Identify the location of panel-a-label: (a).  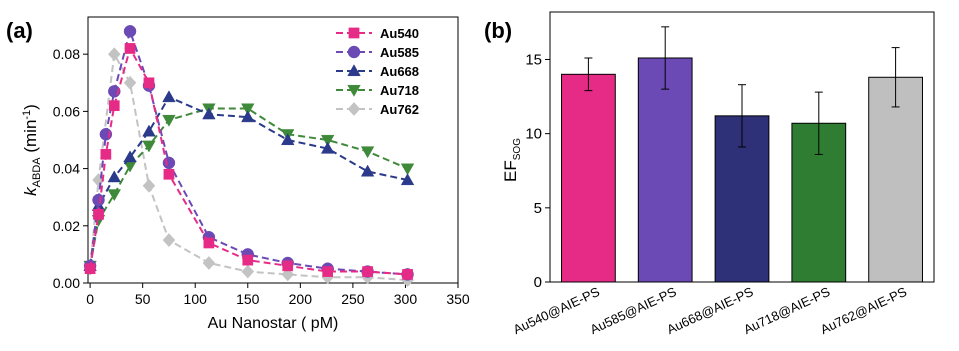
(19, 30).